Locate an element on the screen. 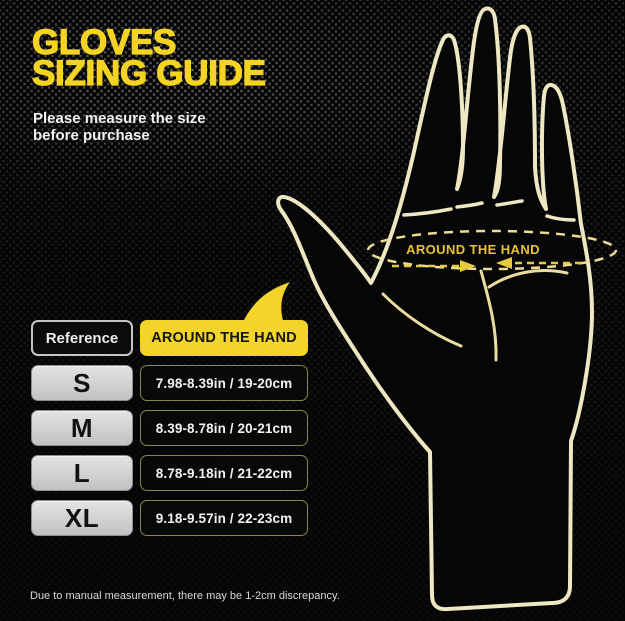 The image size is (625, 621). page-title-line1: GLOVES is located at coordinates (104, 42).